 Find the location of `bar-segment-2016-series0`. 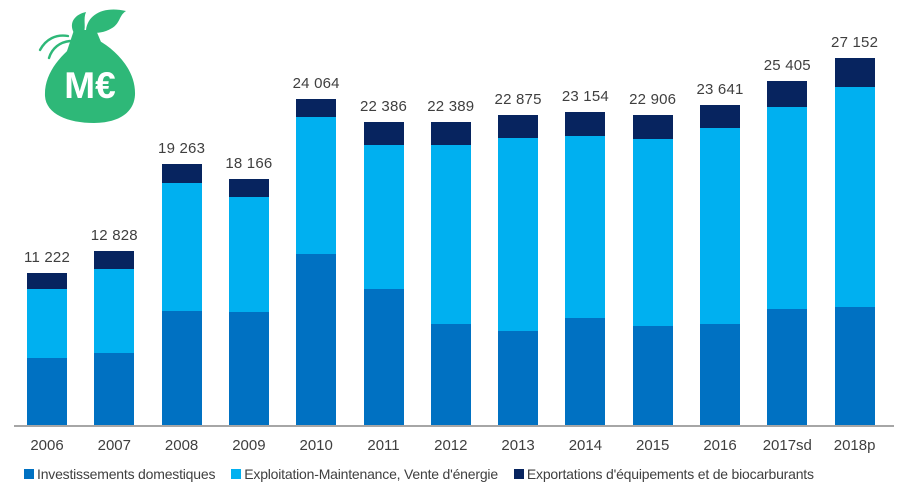

bar-segment-2016-series0 is located at coordinates (720, 374).